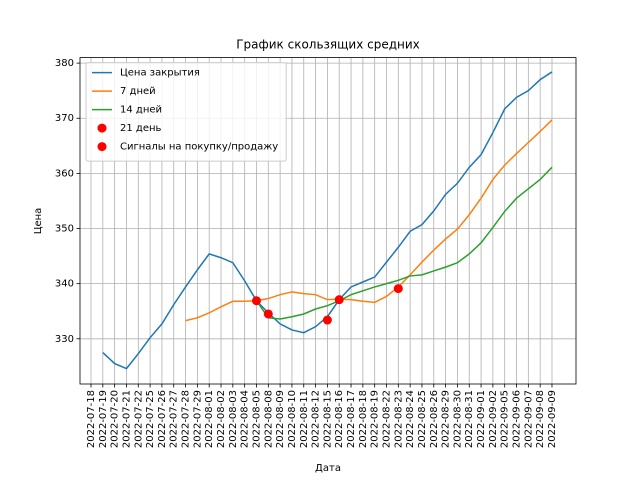 This screenshot has height=480, width=640. What do you see at coordinates (162, 419) in the screenshot?
I see `x-tick-label: 2022-07-26` at bounding box center [162, 419].